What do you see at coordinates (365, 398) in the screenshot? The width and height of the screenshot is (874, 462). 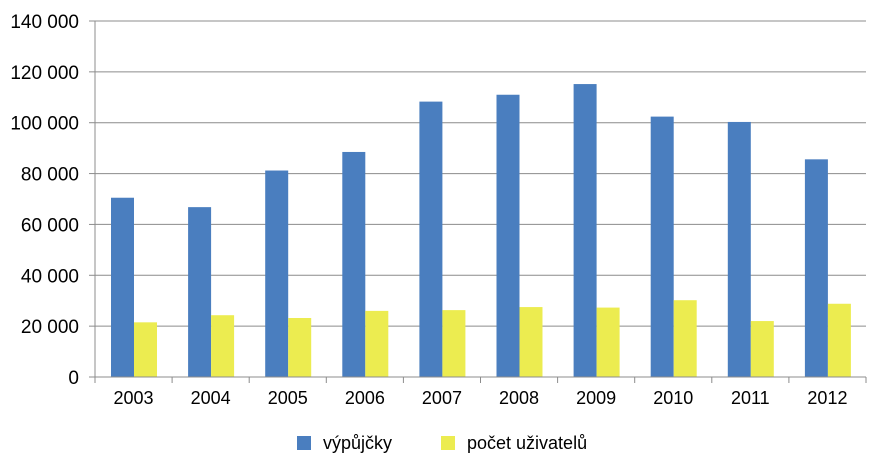 I see `x-tick-label: 2006` at bounding box center [365, 398].